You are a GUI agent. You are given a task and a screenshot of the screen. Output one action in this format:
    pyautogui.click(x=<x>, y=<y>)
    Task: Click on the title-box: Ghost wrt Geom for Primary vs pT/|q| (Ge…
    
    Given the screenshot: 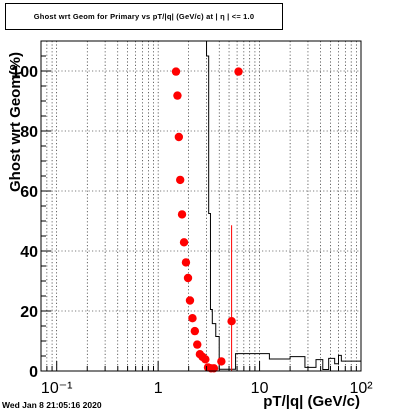 What is the action you would take?
    pyautogui.click(x=144, y=16)
    